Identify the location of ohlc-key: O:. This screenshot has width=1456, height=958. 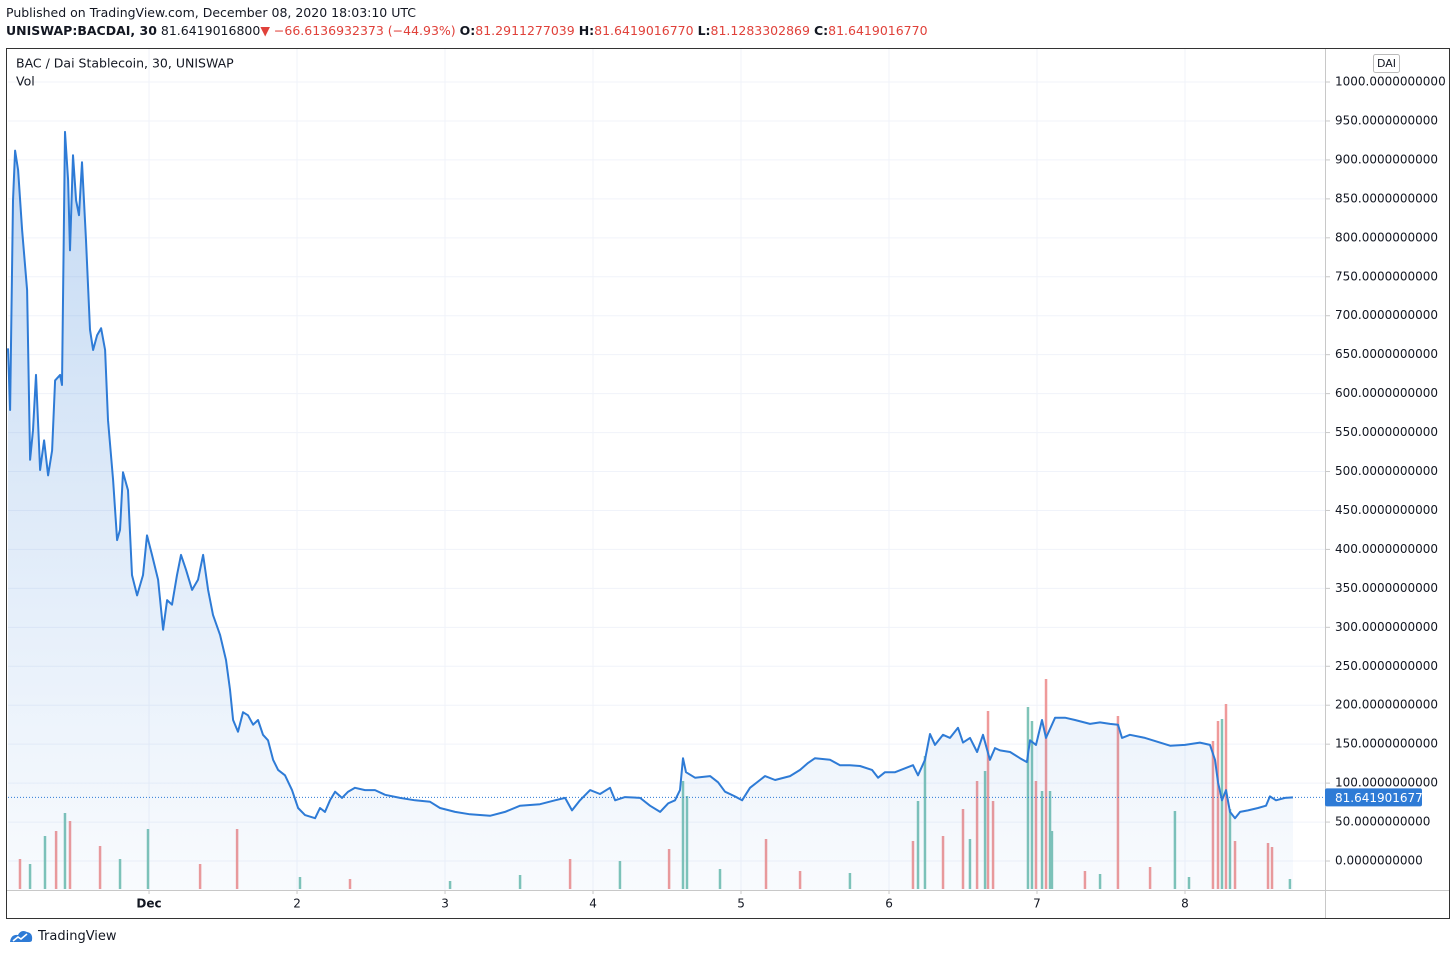
(467, 30).